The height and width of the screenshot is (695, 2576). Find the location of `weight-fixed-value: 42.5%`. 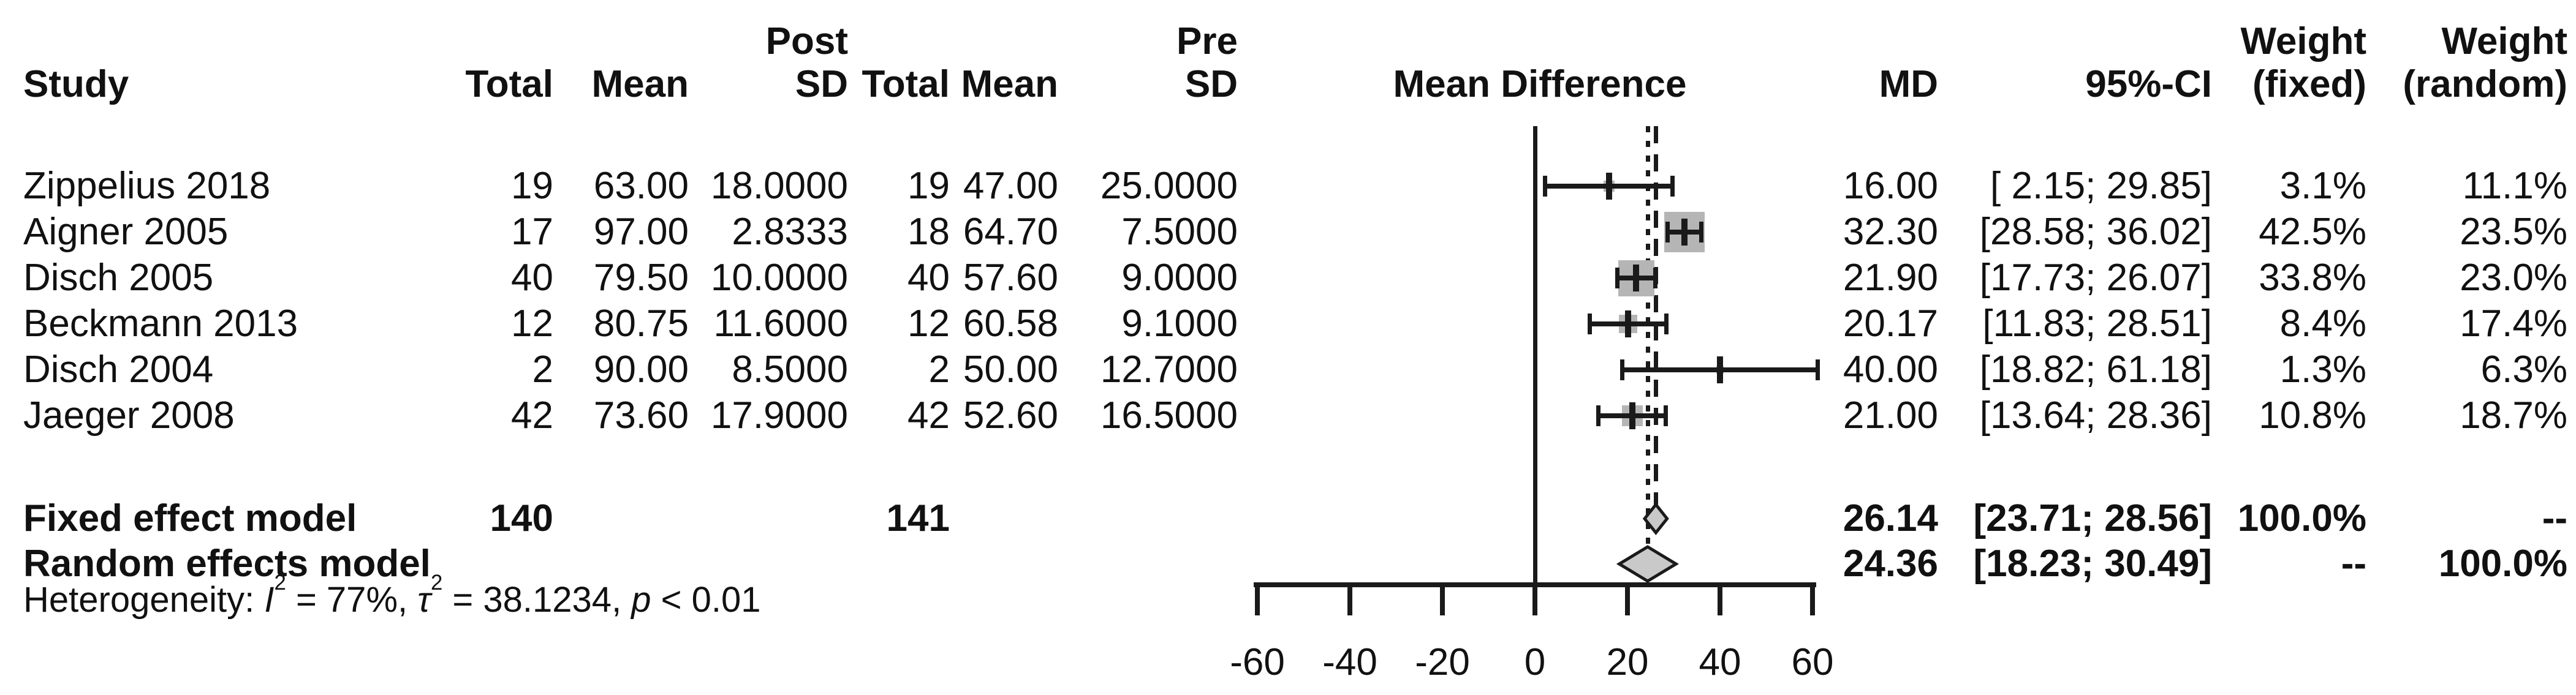

weight-fixed-value: 42.5% is located at coordinates (2312, 232).